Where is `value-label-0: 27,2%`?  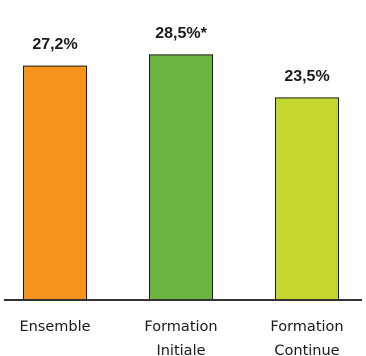 value-label-0: 27,2% is located at coordinates (54, 44).